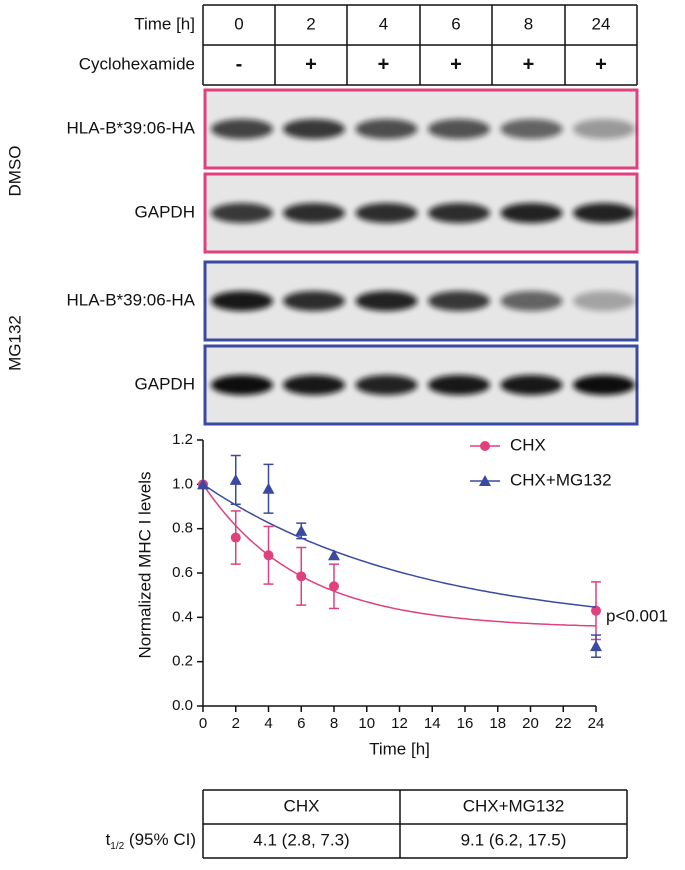 The height and width of the screenshot is (870, 685). I want to click on y-tick-label: 1.0, so click(182, 483).